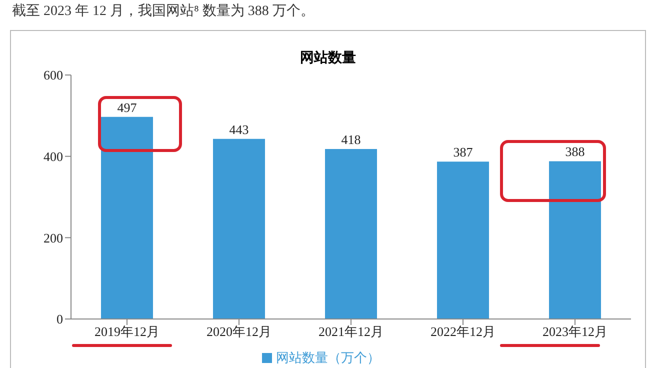 Image resolution: width=656 pixels, height=368 pixels. What do you see at coordinates (53, 75) in the screenshot?
I see `y-tick-label: 600` at bounding box center [53, 75].